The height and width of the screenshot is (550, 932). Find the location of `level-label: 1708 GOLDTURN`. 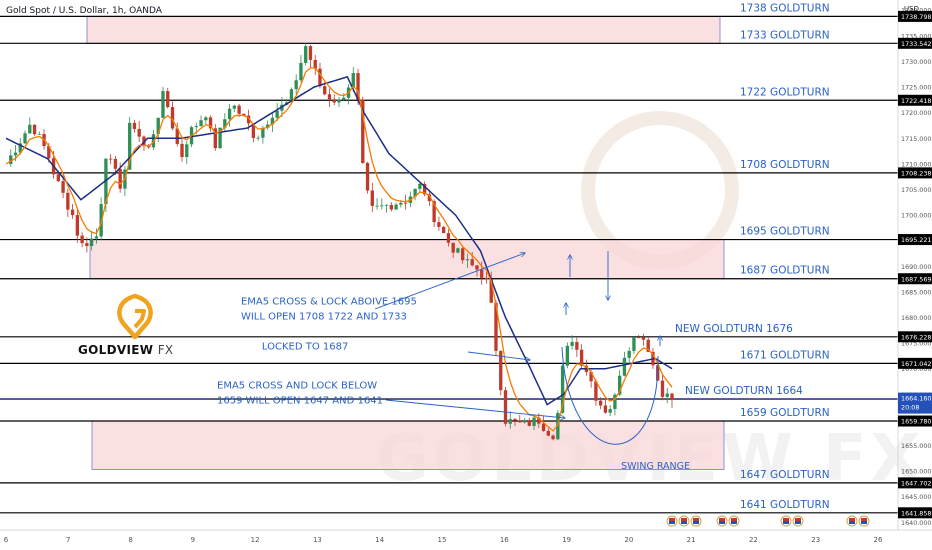

level-label: 1708 GOLDTURN is located at coordinates (785, 165).